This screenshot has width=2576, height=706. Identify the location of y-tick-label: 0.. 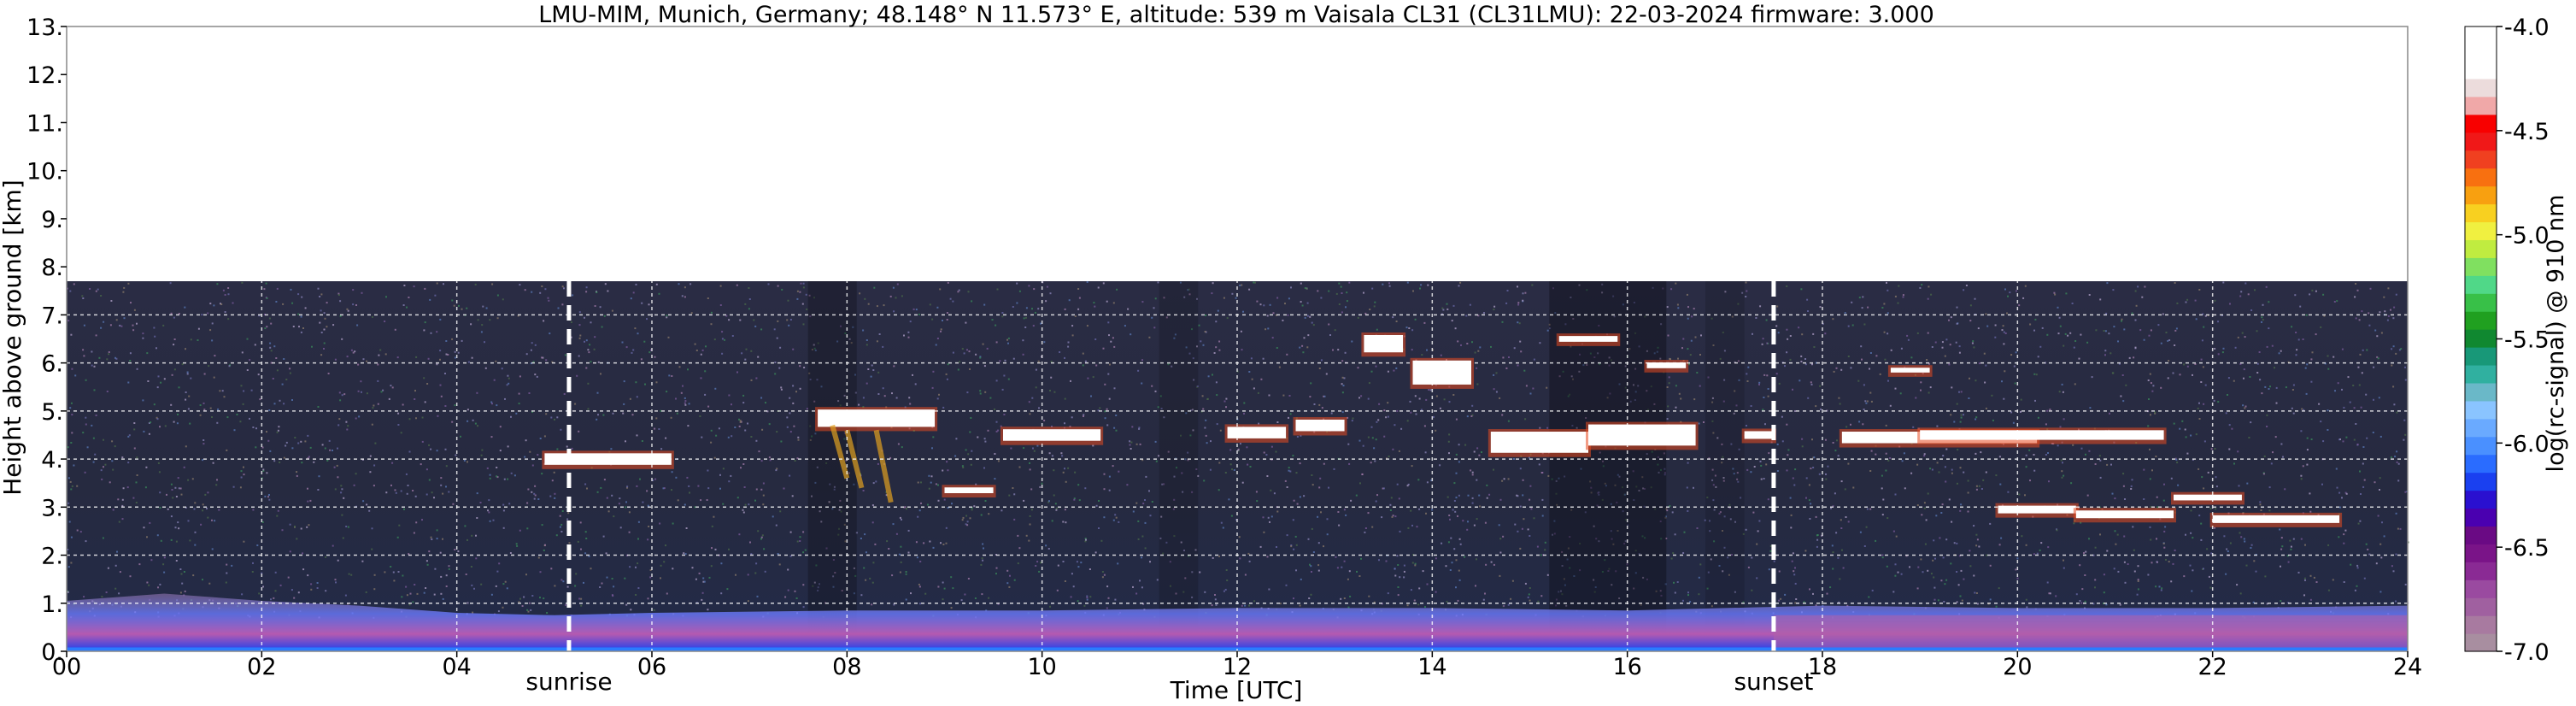
(52, 652).